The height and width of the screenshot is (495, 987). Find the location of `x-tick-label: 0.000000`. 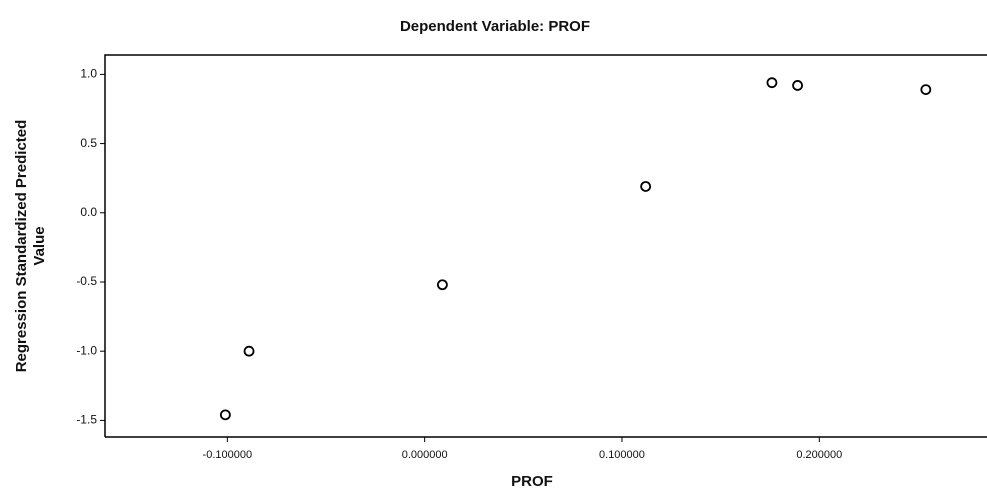

x-tick-label: 0.000000 is located at coordinates (425, 455).